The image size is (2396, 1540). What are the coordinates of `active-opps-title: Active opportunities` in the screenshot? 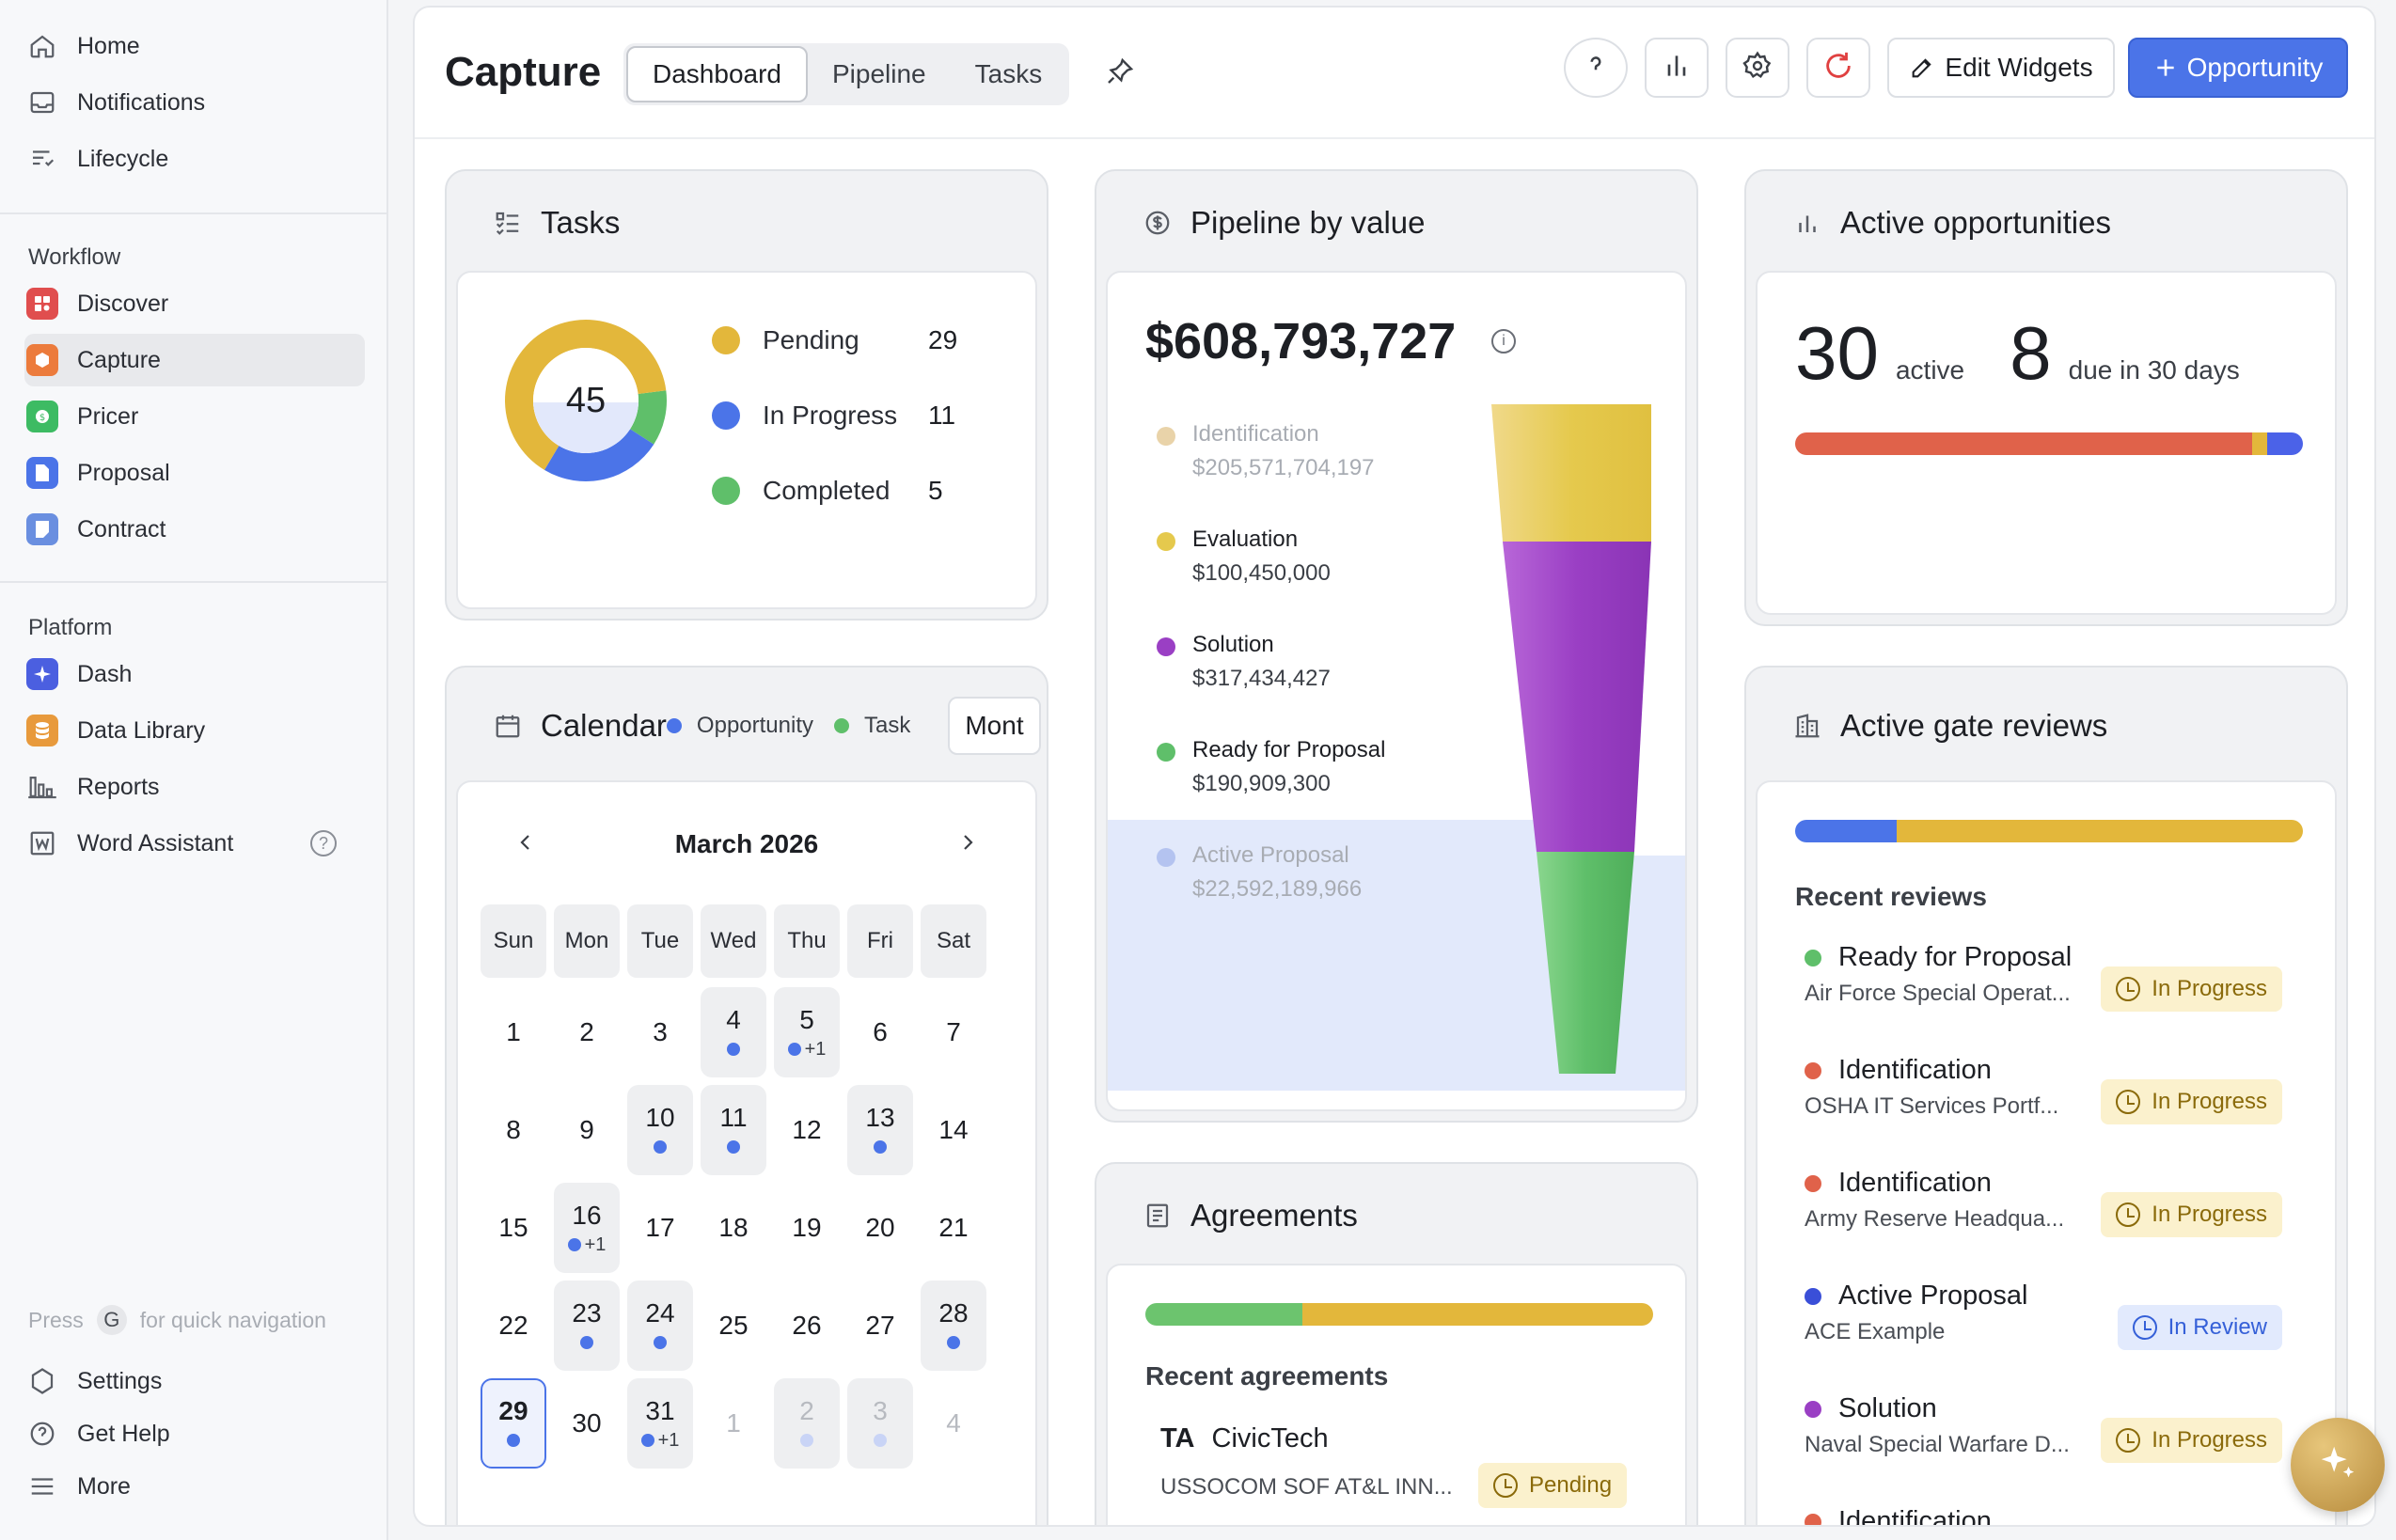 It's located at (1976, 223).